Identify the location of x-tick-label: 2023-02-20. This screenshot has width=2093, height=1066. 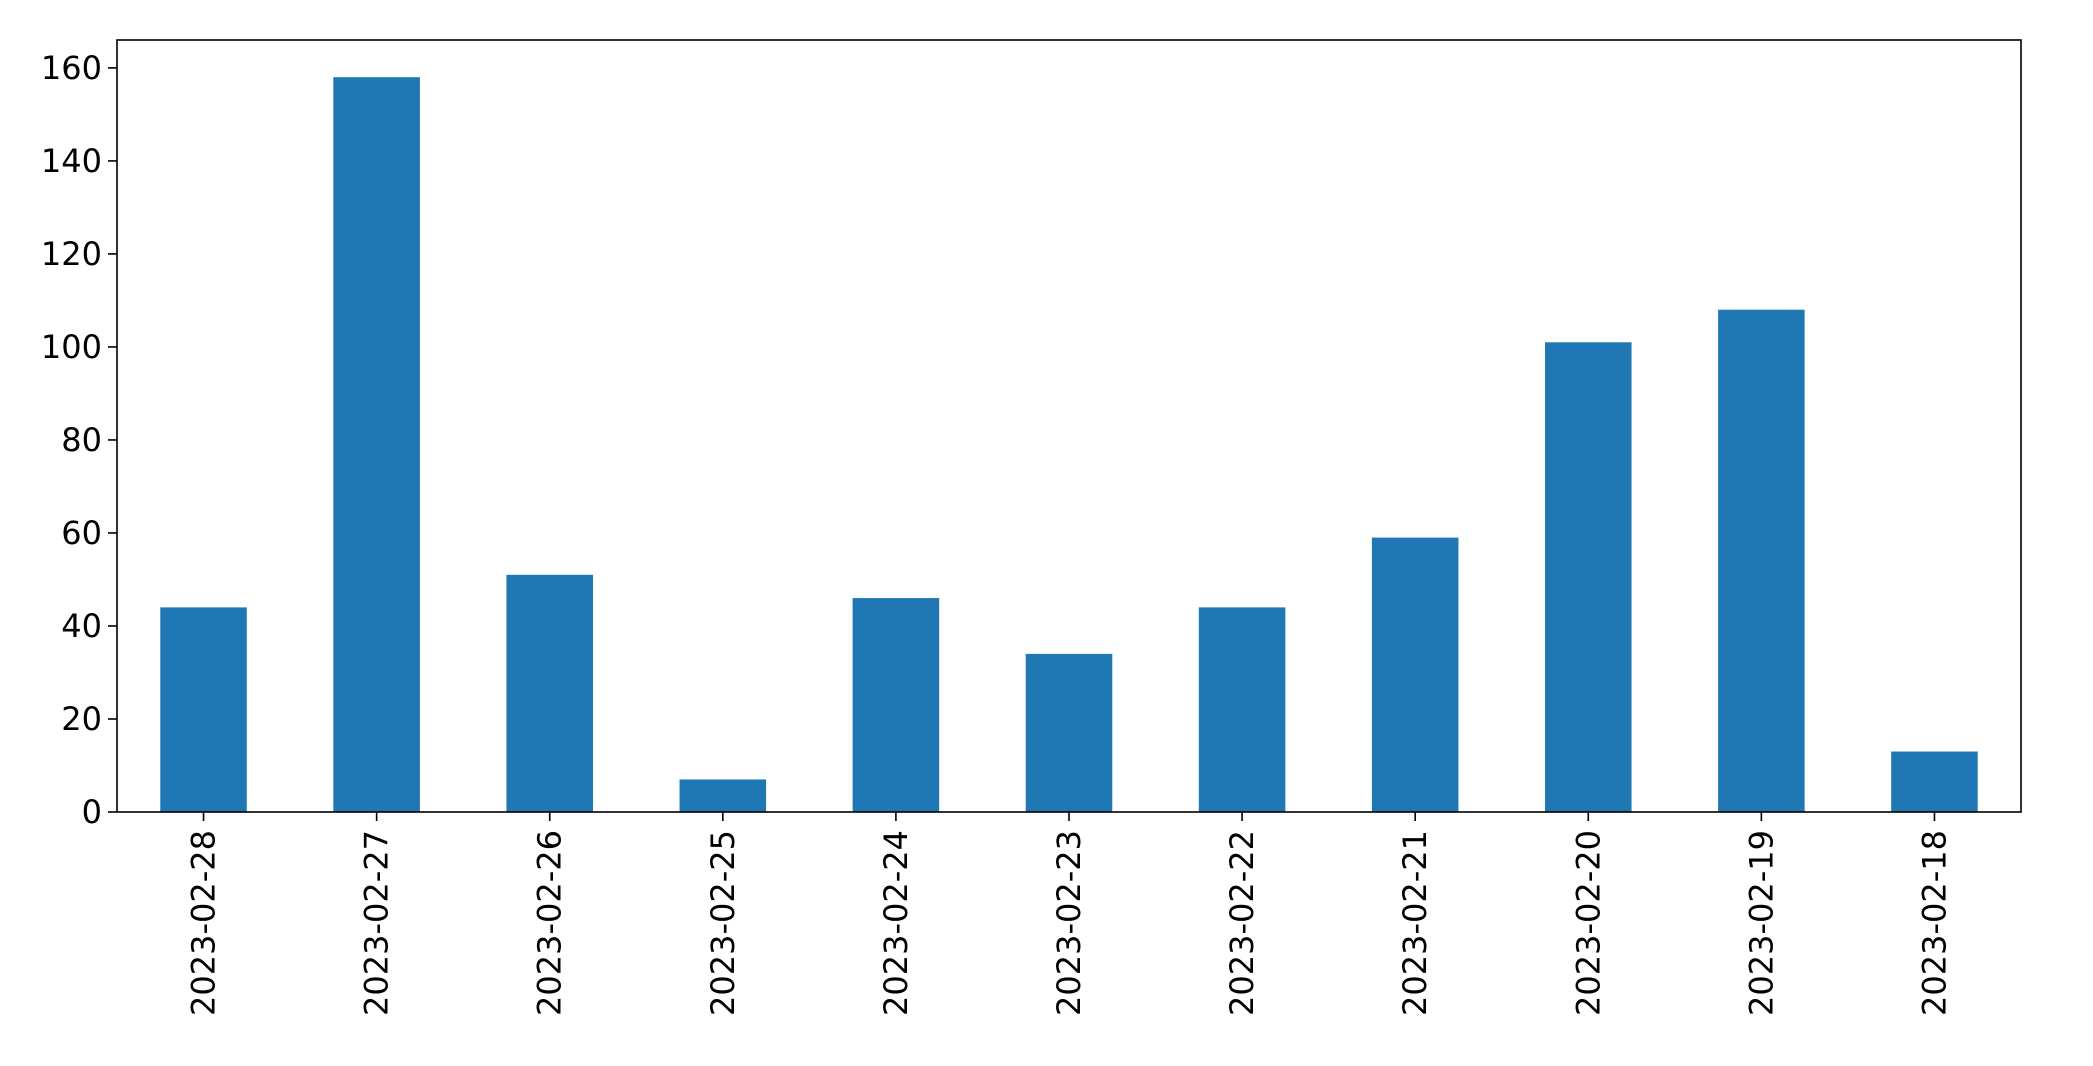
(1588, 923).